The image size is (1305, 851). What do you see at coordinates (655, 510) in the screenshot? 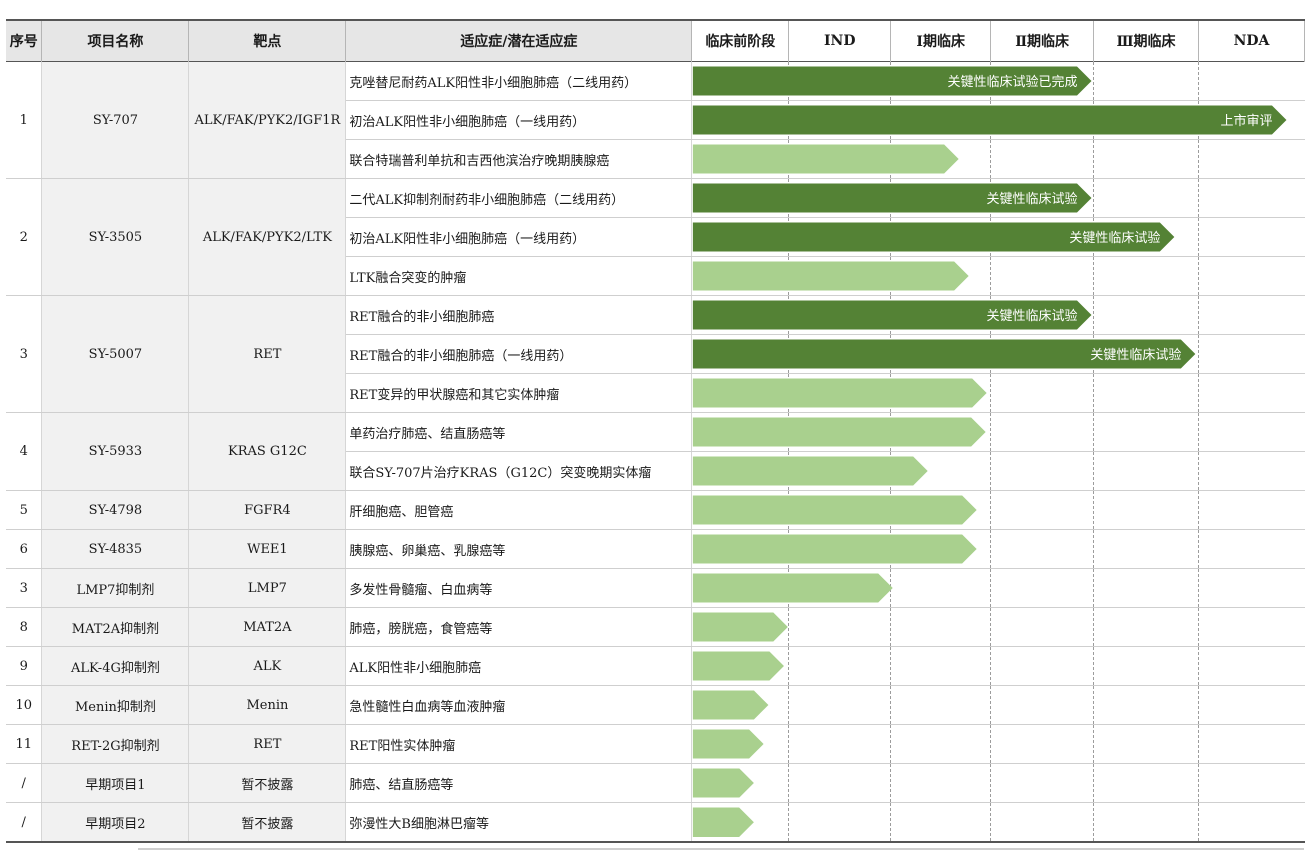
I see `table-row: 5 SY-4798 FGFR4 肝细胞癌、胆管癌` at bounding box center [655, 510].